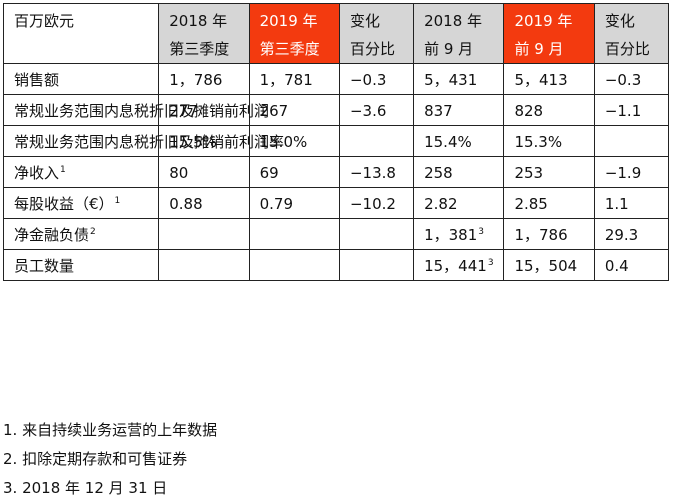  Describe the element at coordinates (81, 265) in the screenshot. I see `row-label: 员工数量` at that location.